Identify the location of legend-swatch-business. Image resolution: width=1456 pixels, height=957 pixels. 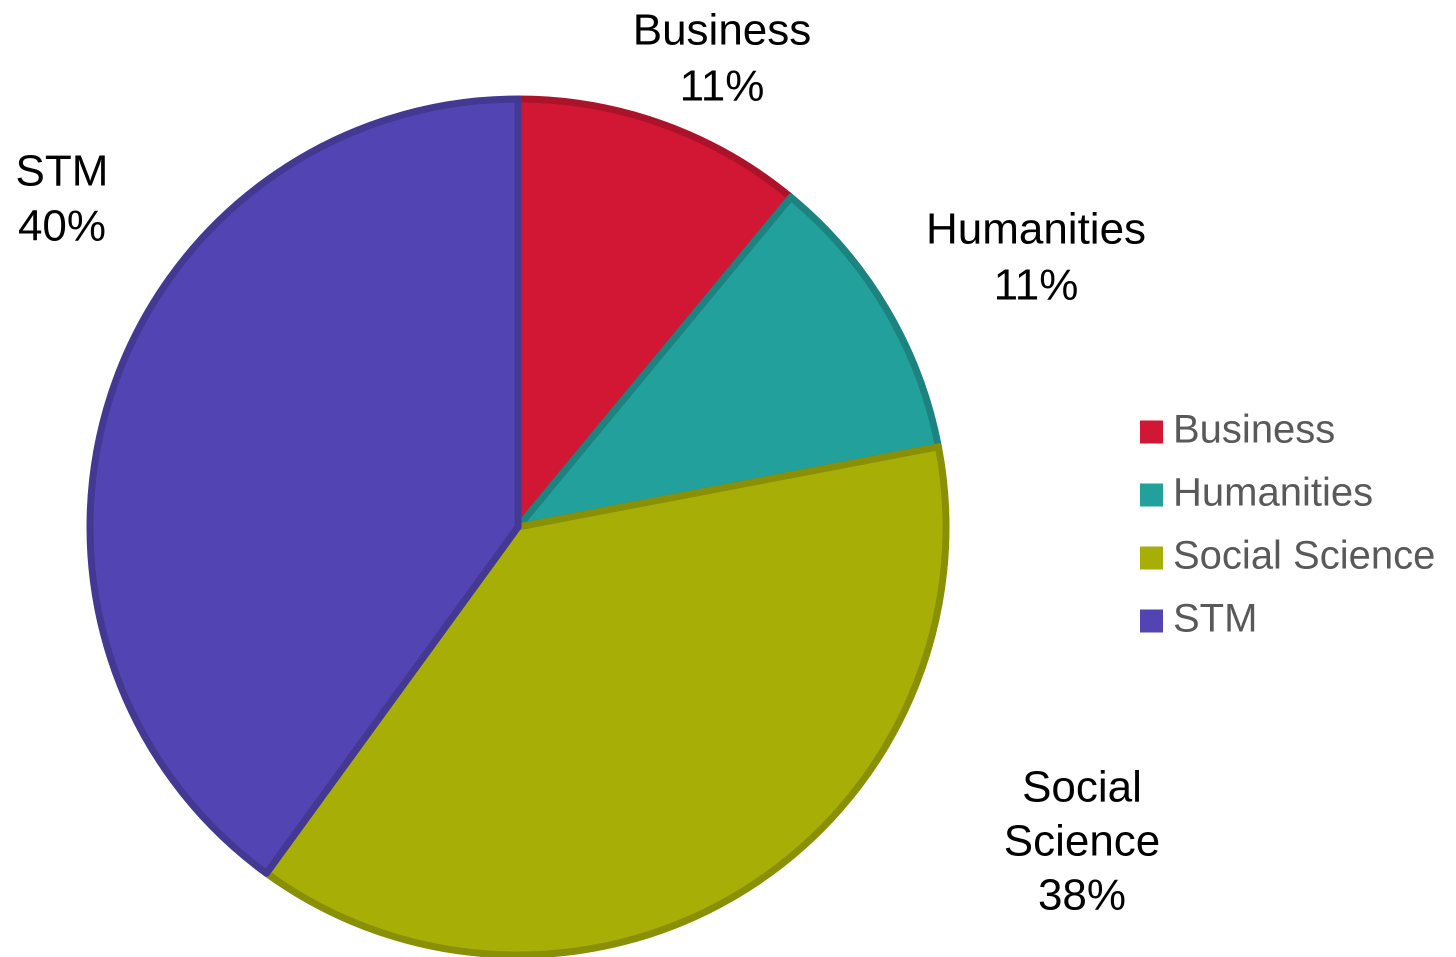
(1151, 432).